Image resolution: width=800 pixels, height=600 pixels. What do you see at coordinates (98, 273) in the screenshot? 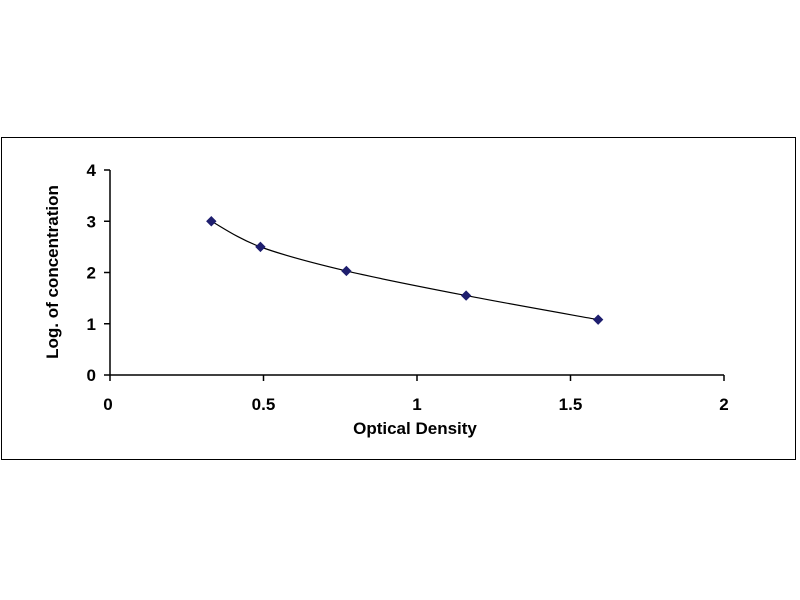
I see `y-ticks: 0 1 2 3 4` at bounding box center [98, 273].